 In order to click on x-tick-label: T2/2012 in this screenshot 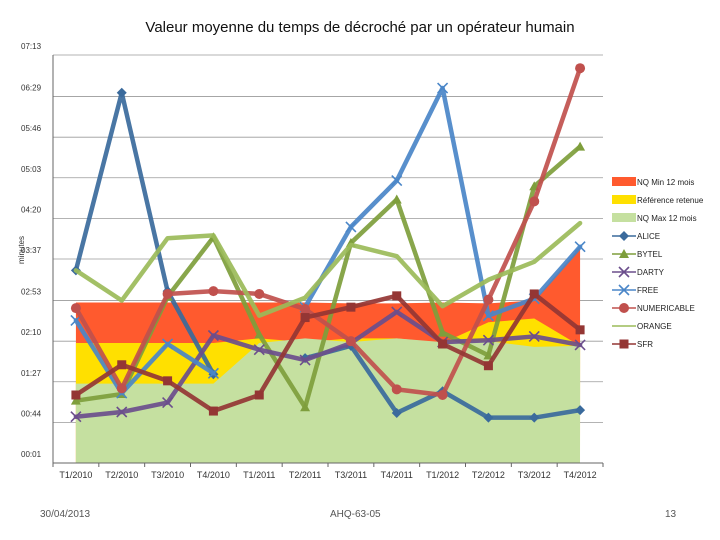, I will do `click(488, 475)`.